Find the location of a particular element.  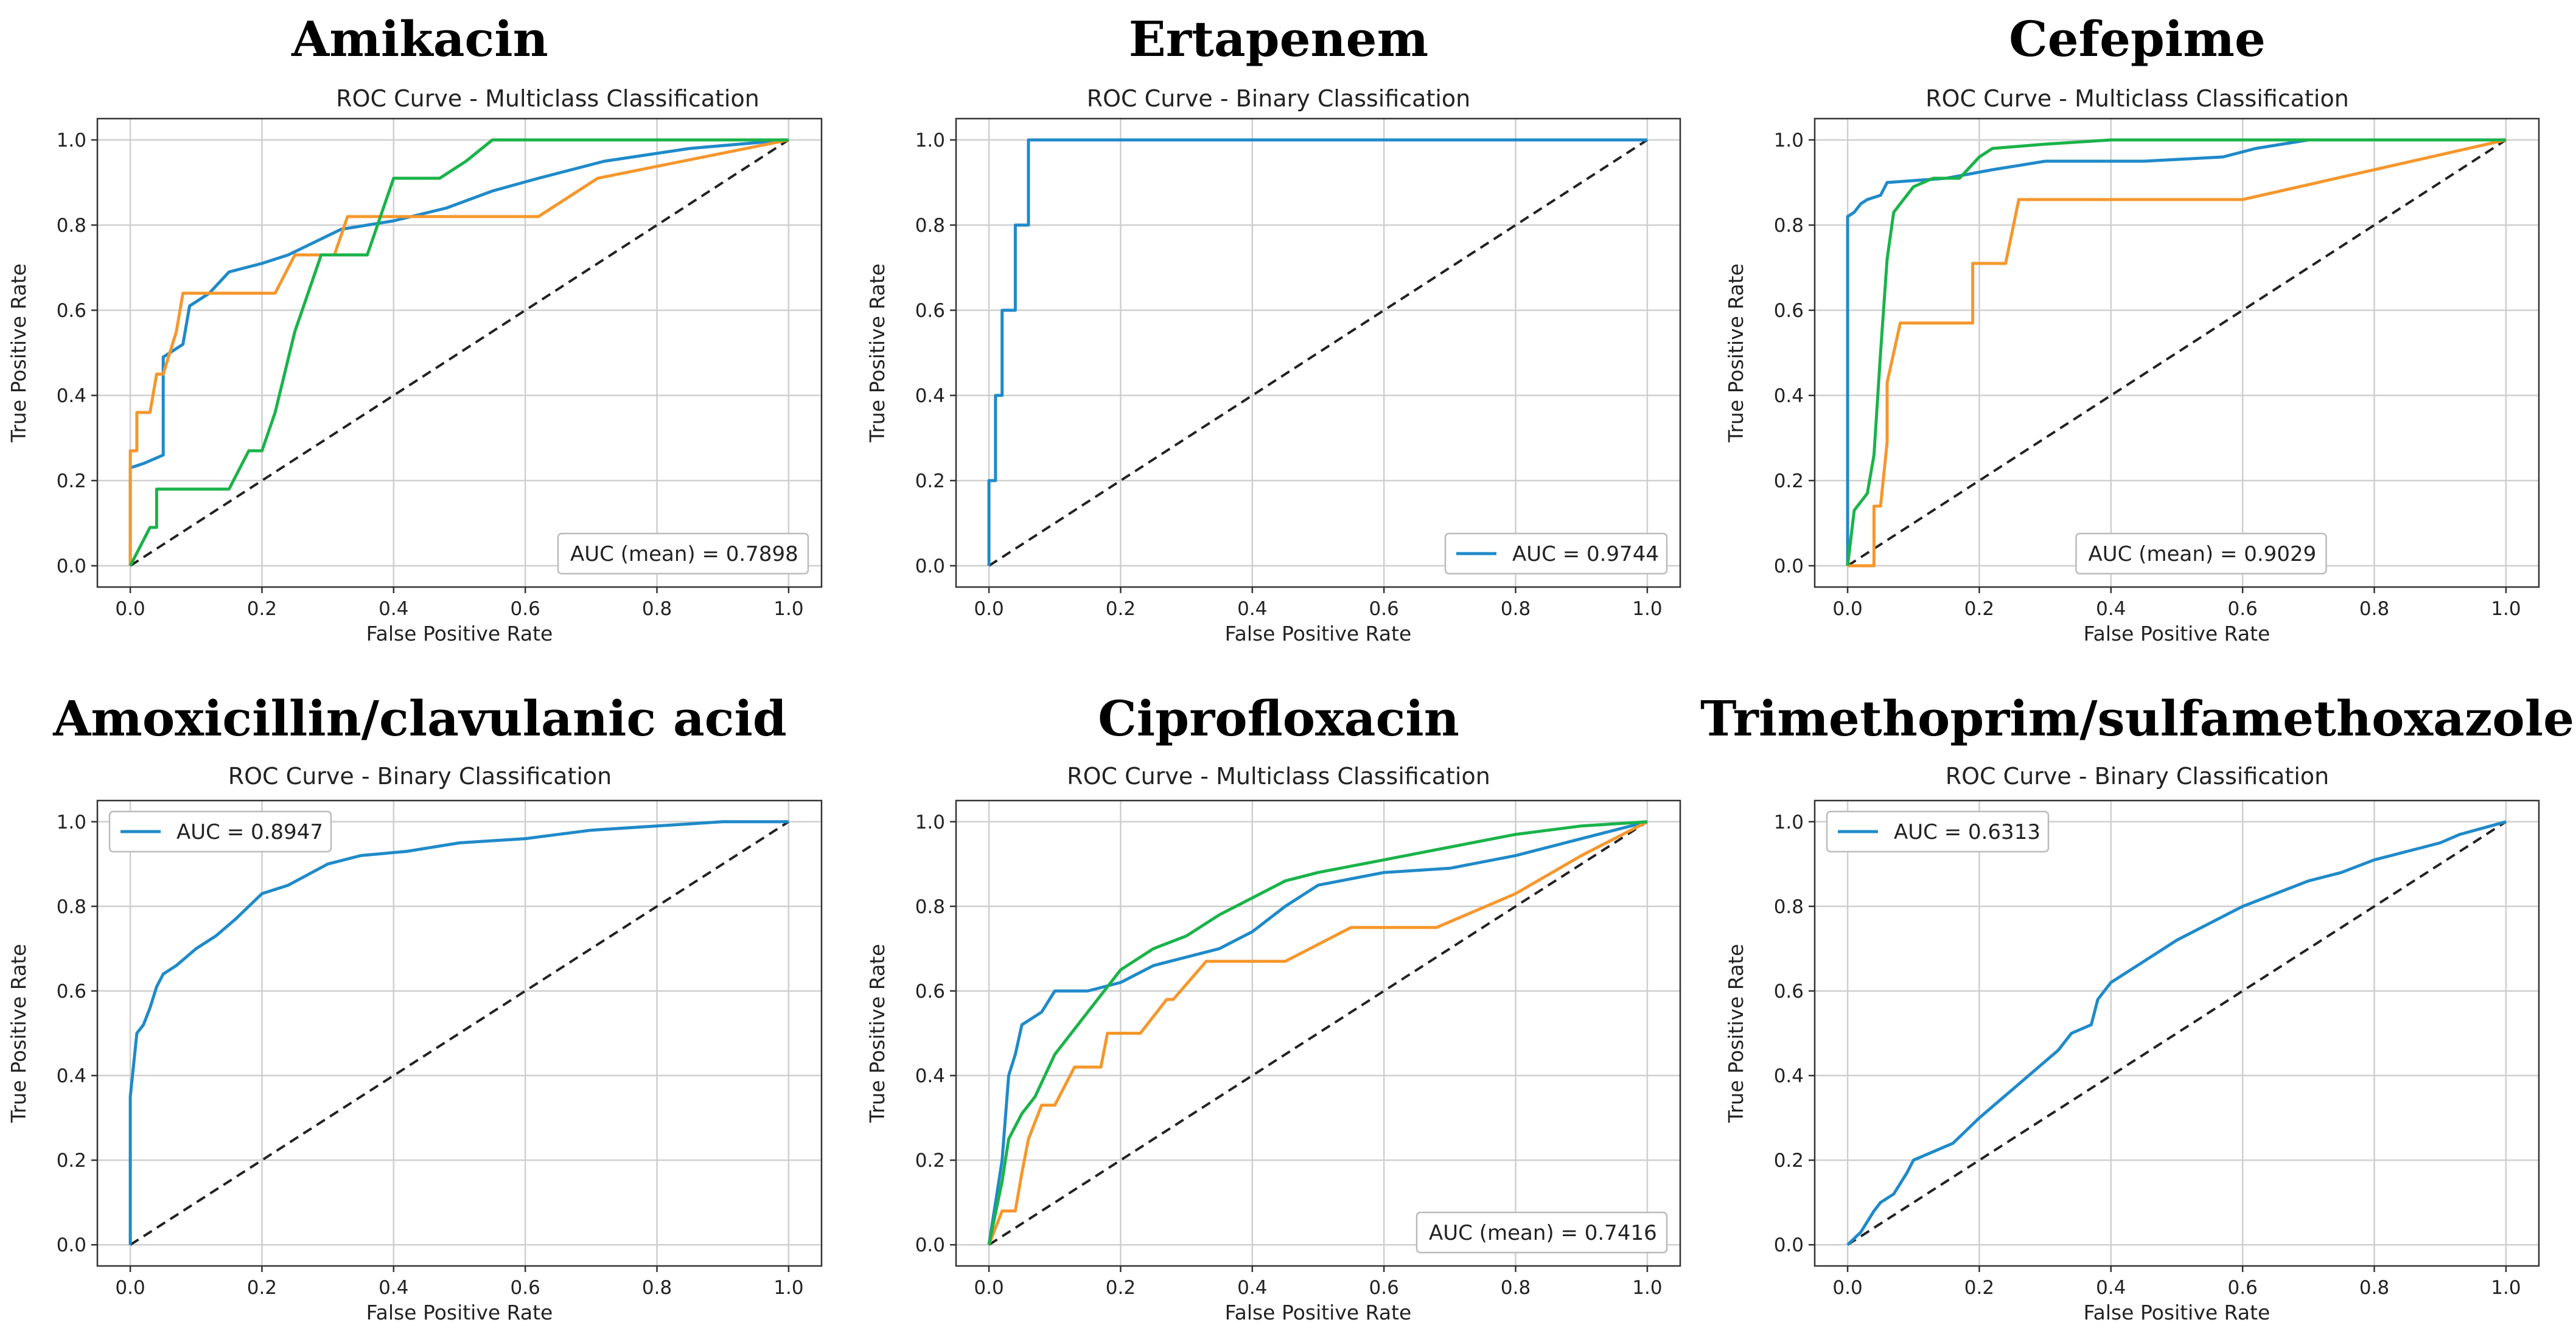

chart-heading: Ciprofloxacin is located at coordinates (1278, 718).